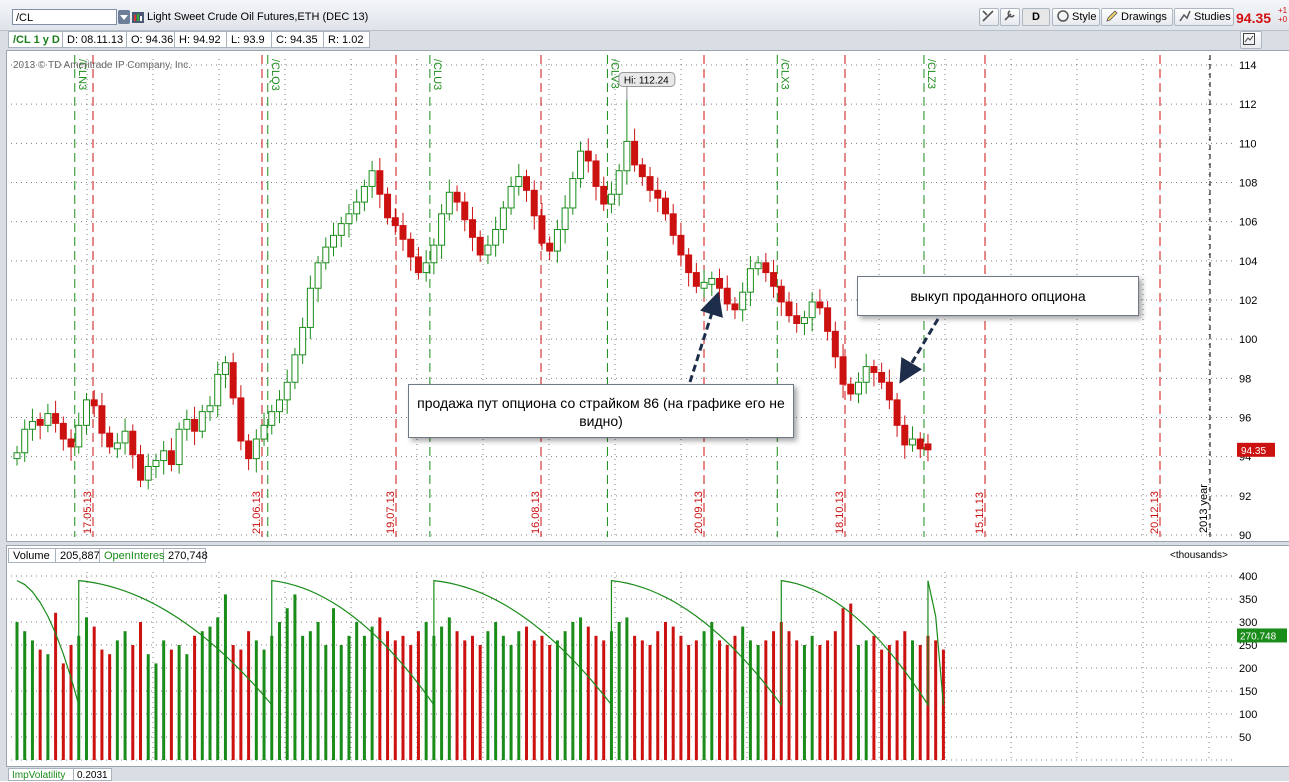 This screenshot has height=782, width=1289. I want to click on volume-tick-label: 300, so click(1248, 623).